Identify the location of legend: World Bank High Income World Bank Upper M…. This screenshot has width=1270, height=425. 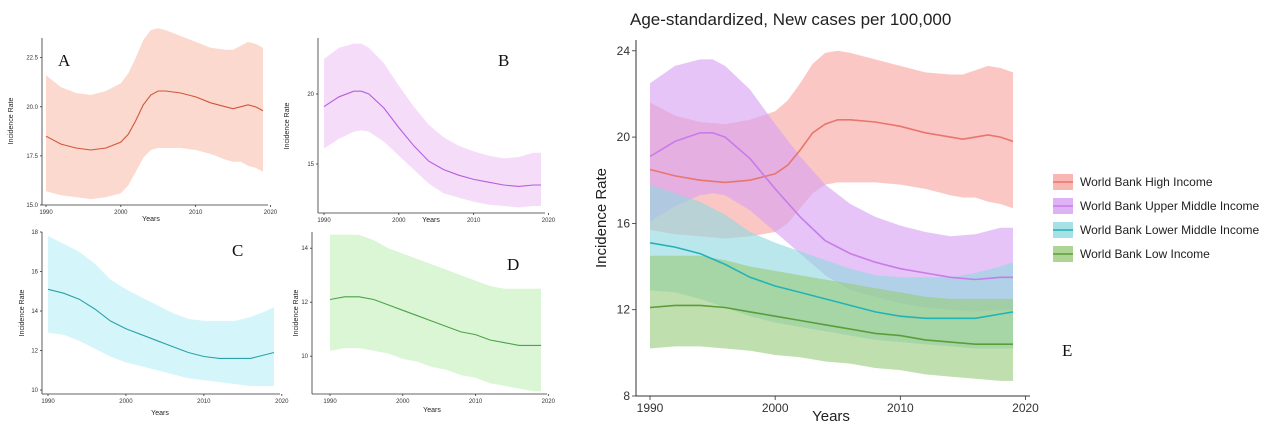
(1156, 218).